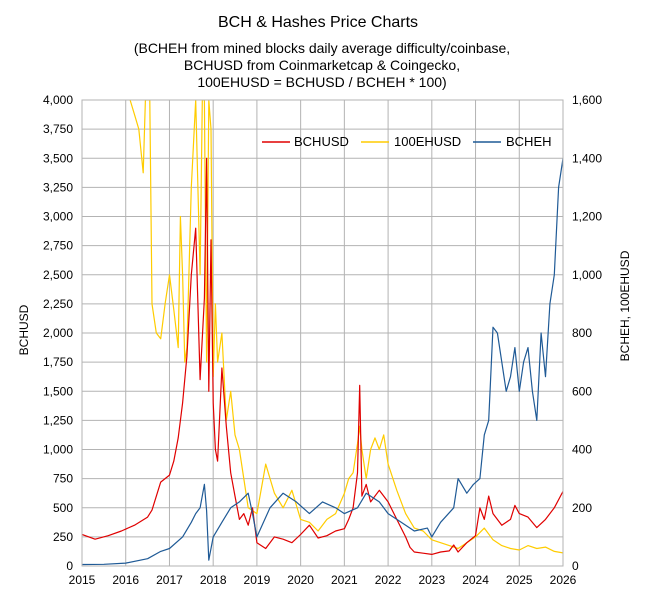  Describe the element at coordinates (318, 22) in the screenshot. I see `chart-title: BCH & Hashes Price Charts` at that location.